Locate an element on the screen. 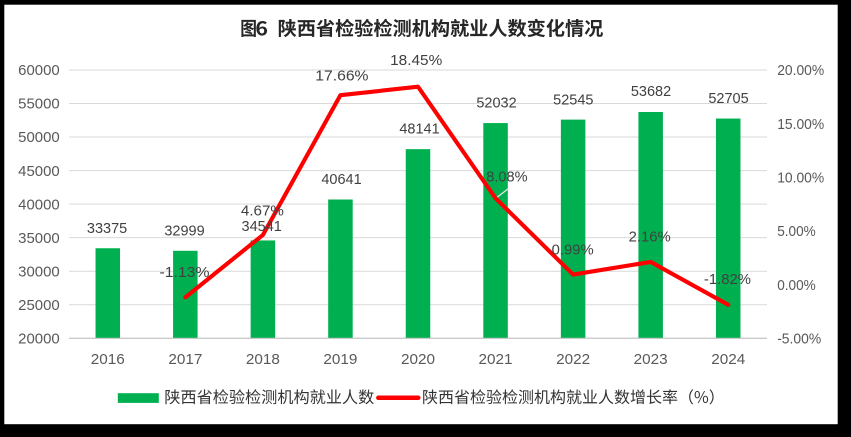  svg-text: 2023 is located at coordinates (651, 360).